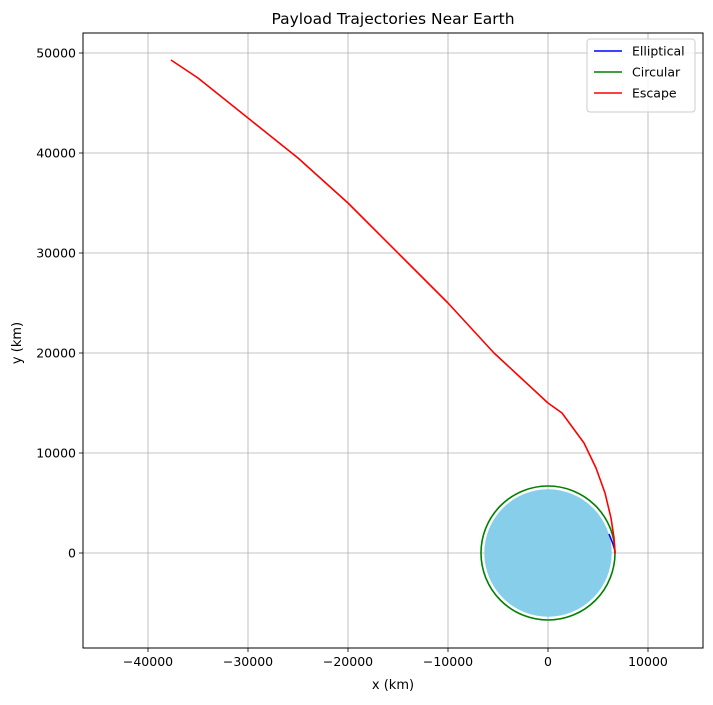 The height and width of the screenshot is (705, 713). Describe the element at coordinates (56, 153) in the screenshot. I see `y-tick-label: 40000` at that location.